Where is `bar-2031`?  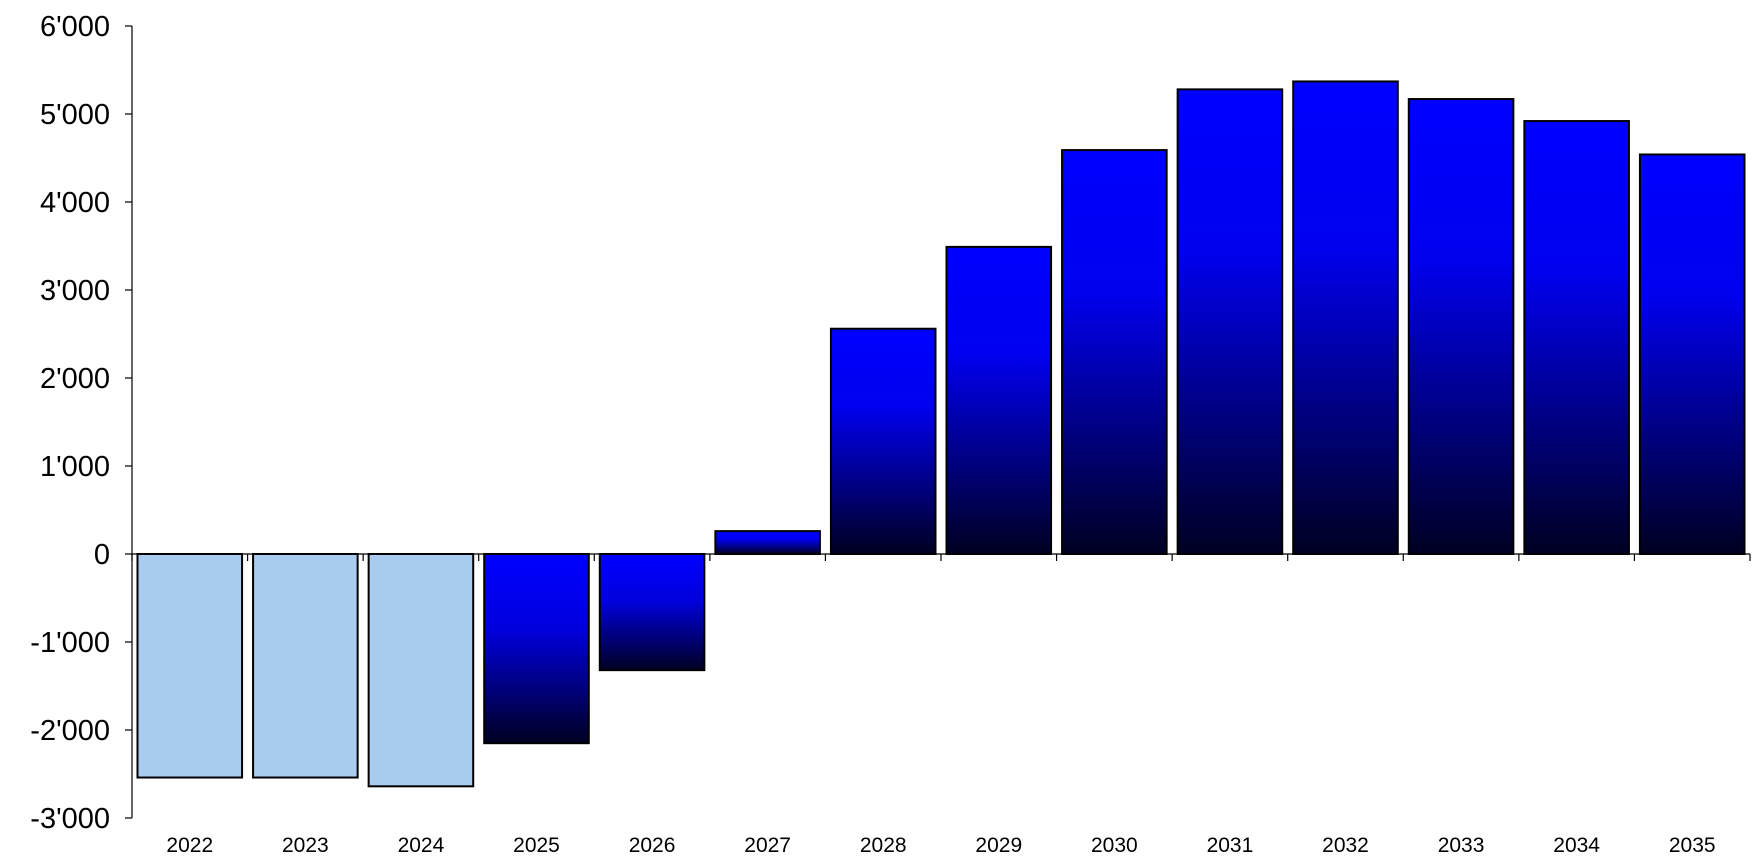
bar-2031 is located at coordinates (1230, 322).